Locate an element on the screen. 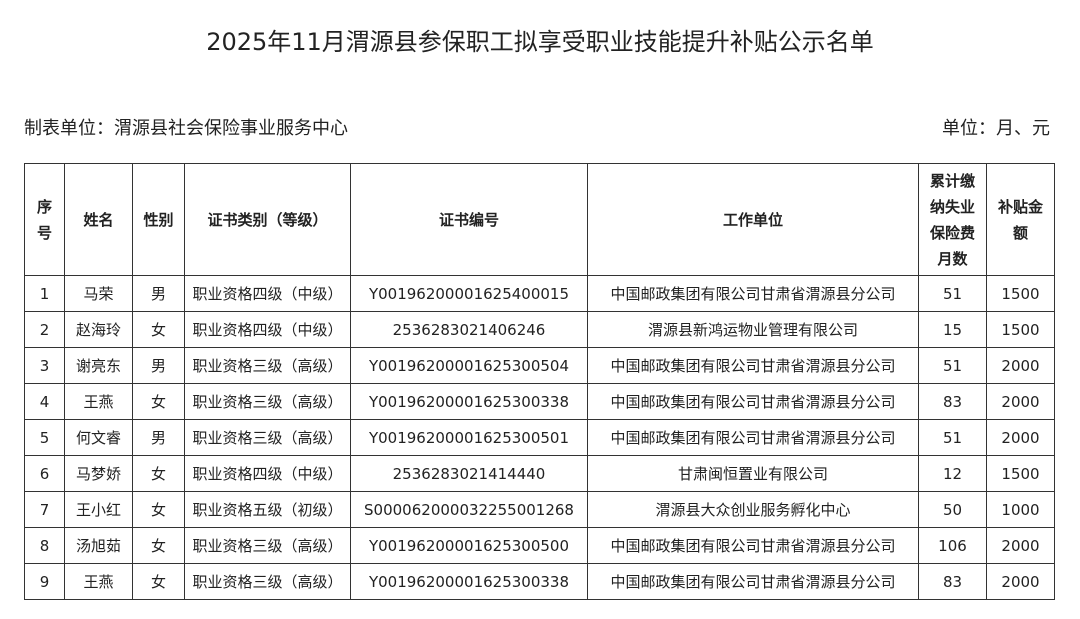  cell-name: 赵海玲 is located at coordinates (98, 329).